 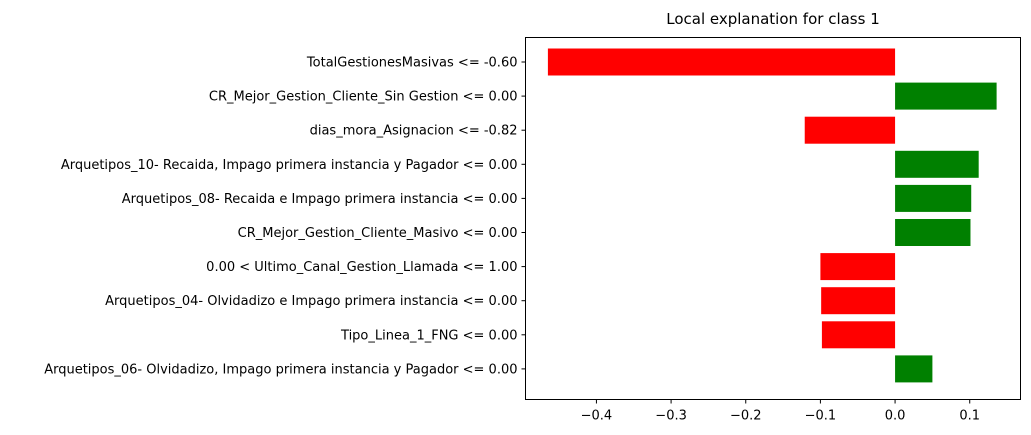 What do you see at coordinates (895, 416) in the screenshot?
I see `x-tick-label-4: 0.0` at bounding box center [895, 416].